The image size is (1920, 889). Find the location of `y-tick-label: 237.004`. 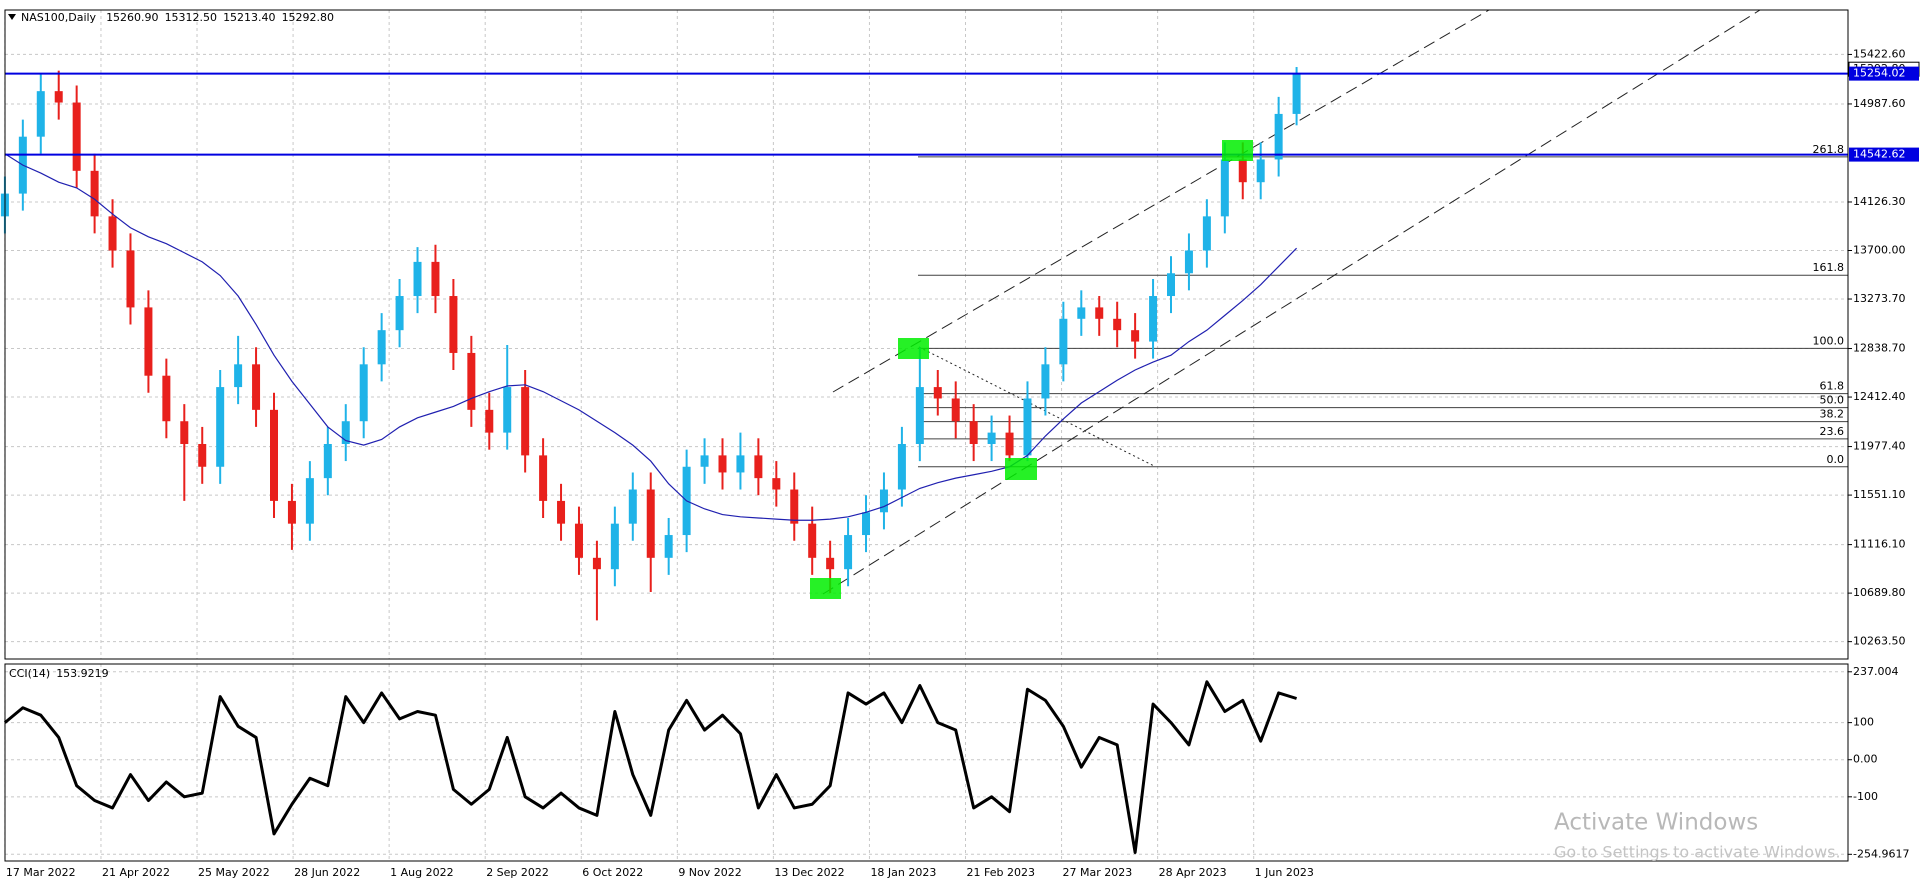

y-tick-label: 237.004 is located at coordinates (1876, 671).